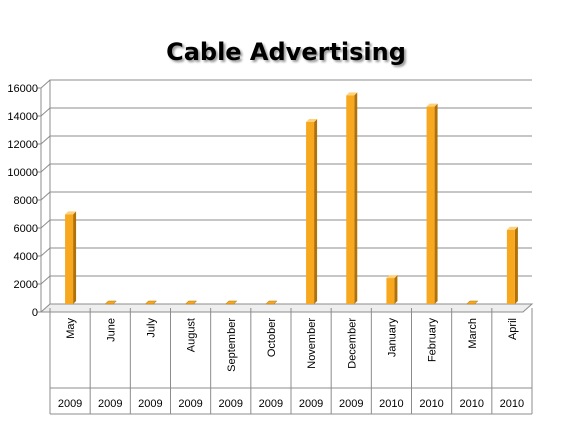 This screenshot has width=572, height=443. I want to click on category-label: June, so click(111, 330).